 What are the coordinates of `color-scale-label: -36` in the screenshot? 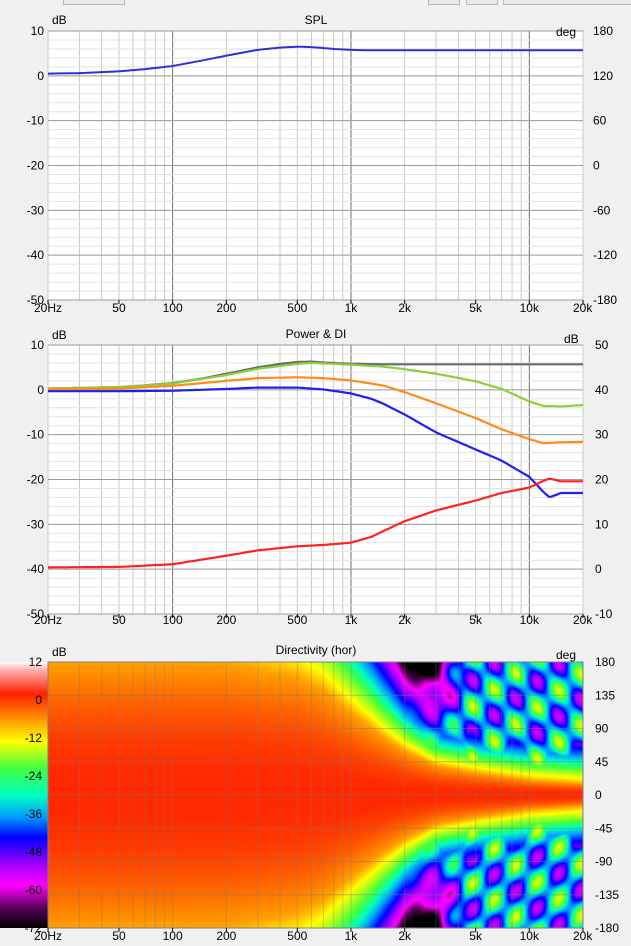 It's located at (34, 814).